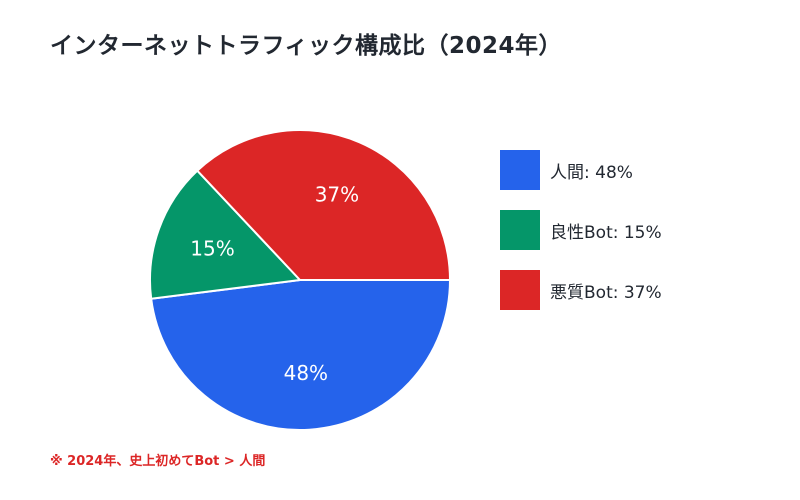  I want to click on legend-swatch-good-bot, so click(520, 230).